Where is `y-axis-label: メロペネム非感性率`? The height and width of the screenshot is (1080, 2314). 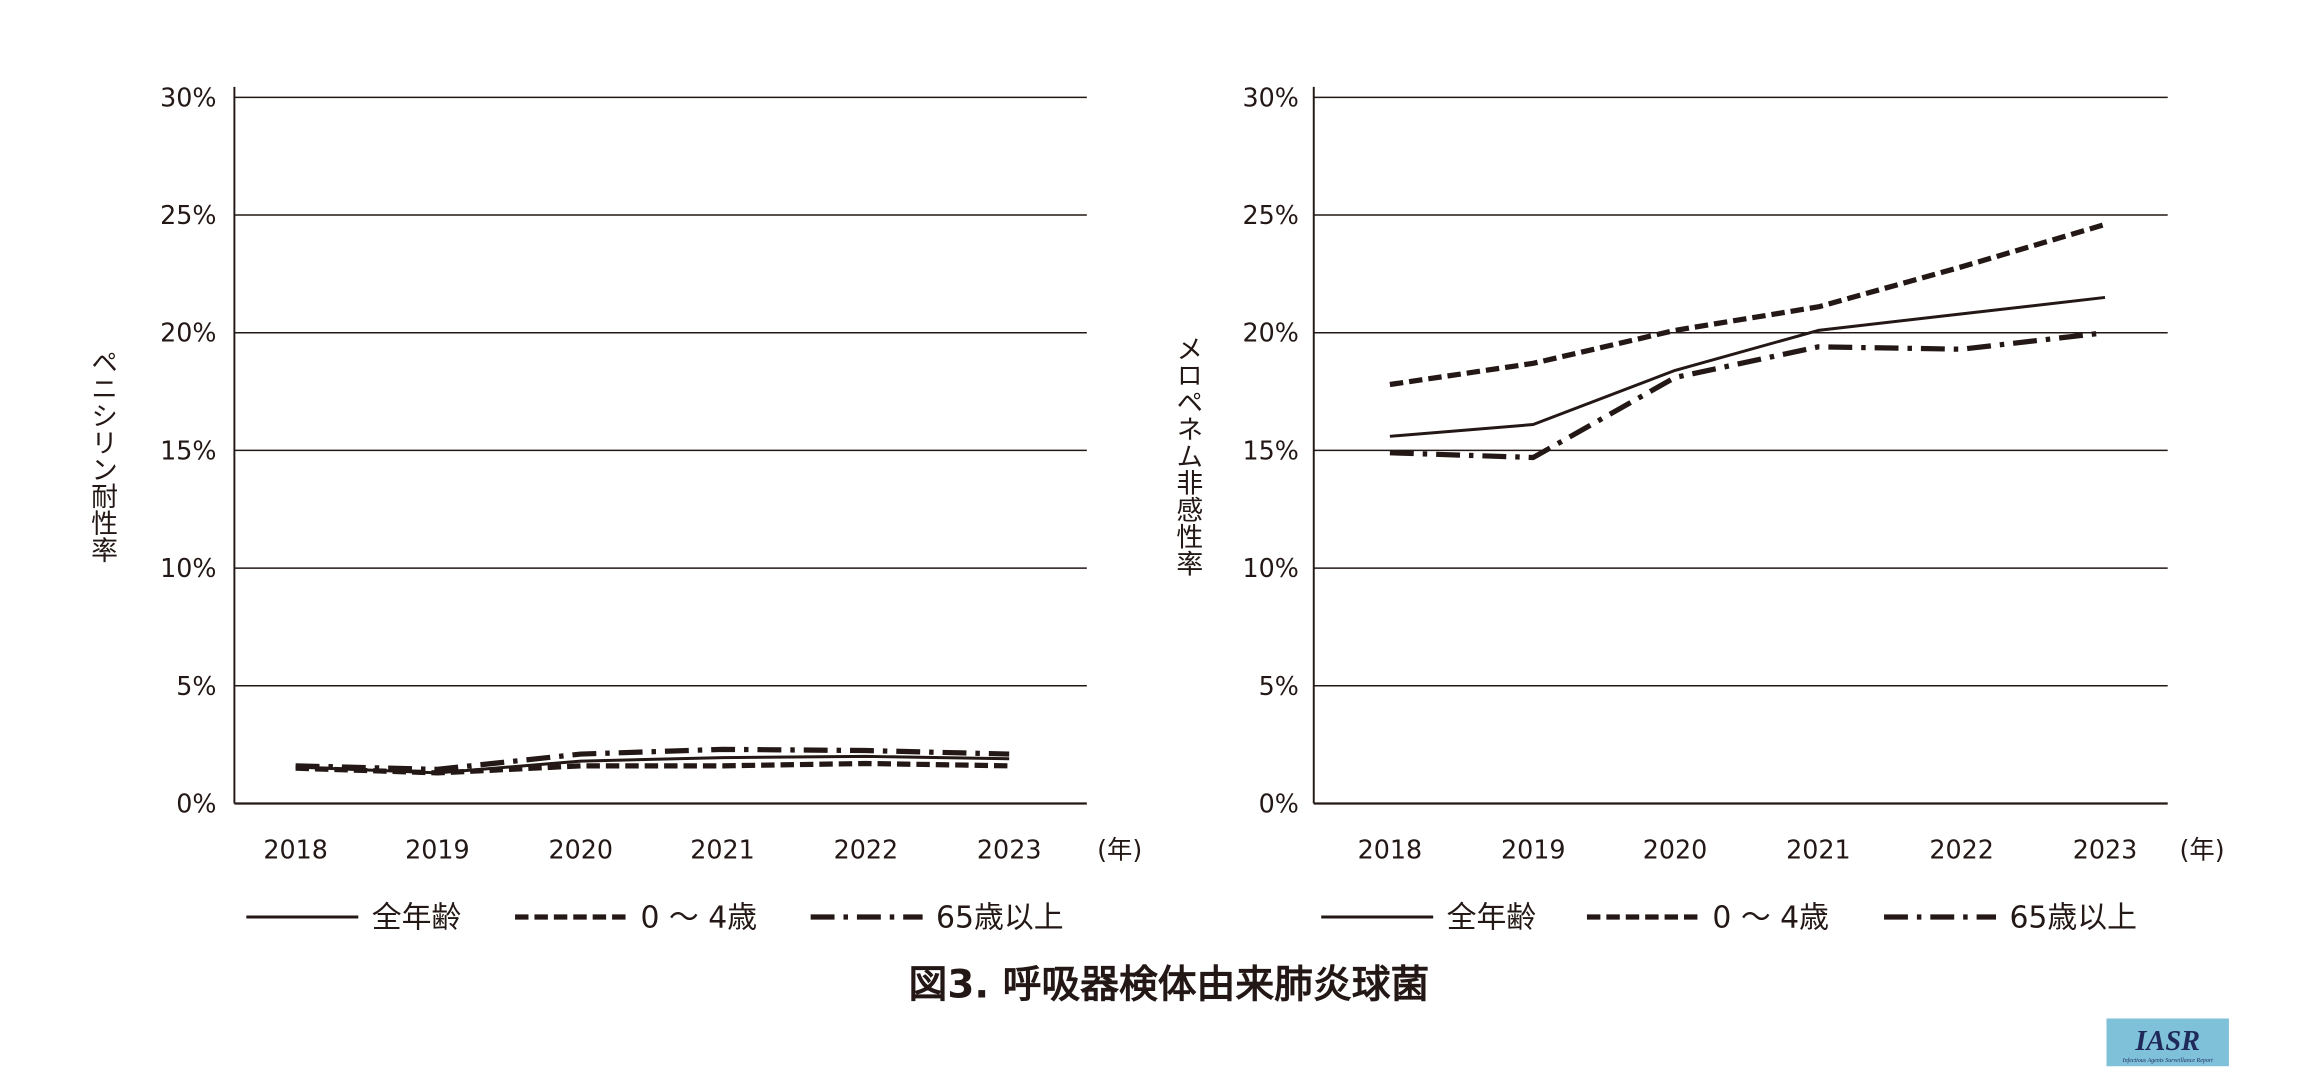 y-axis-label: メロペネム非感性率 is located at coordinates (1186, 456).